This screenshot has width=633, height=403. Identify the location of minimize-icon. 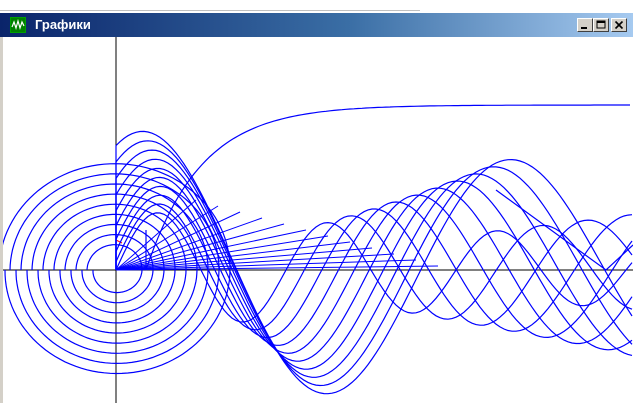
(584, 28).